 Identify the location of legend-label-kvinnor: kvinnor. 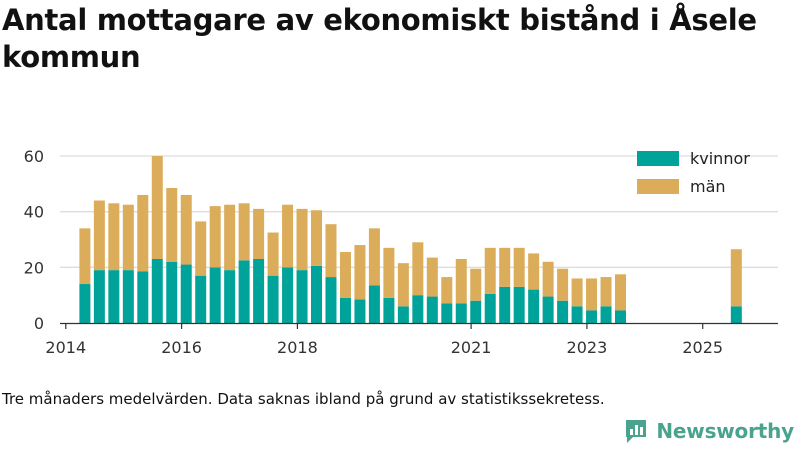
(720, 158).